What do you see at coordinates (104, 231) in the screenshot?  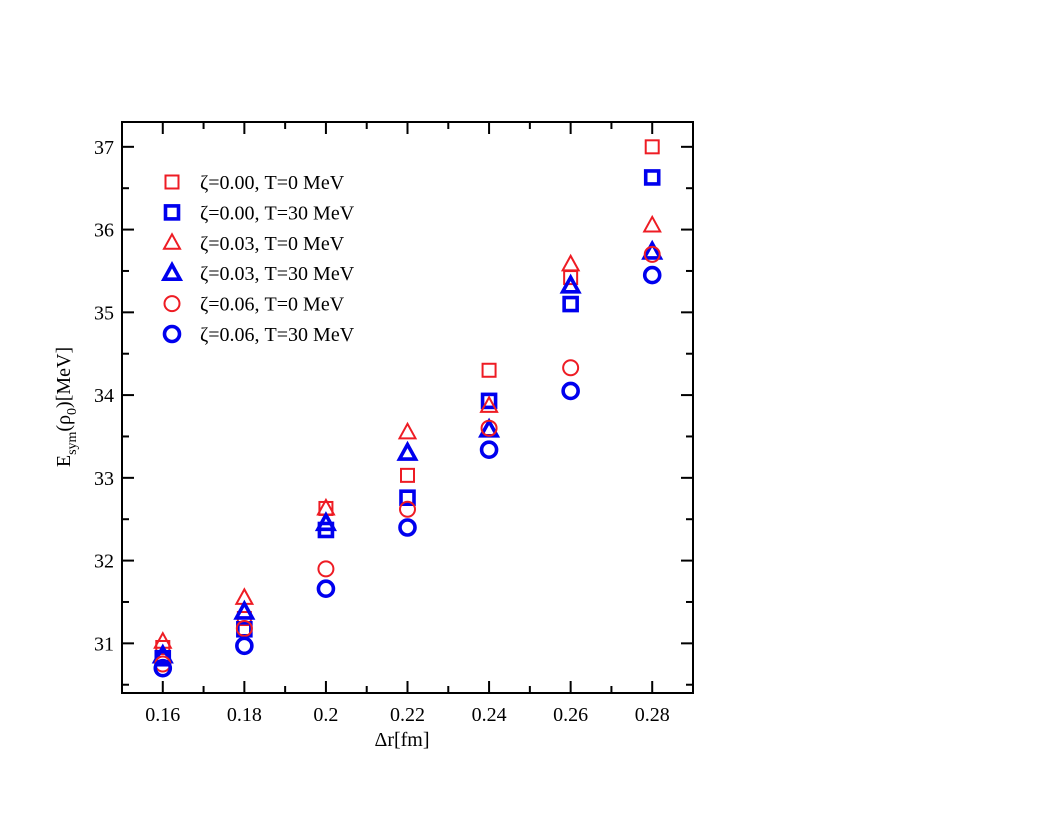 I see `y-tick-label: 36` at bounding box center [104, 231].